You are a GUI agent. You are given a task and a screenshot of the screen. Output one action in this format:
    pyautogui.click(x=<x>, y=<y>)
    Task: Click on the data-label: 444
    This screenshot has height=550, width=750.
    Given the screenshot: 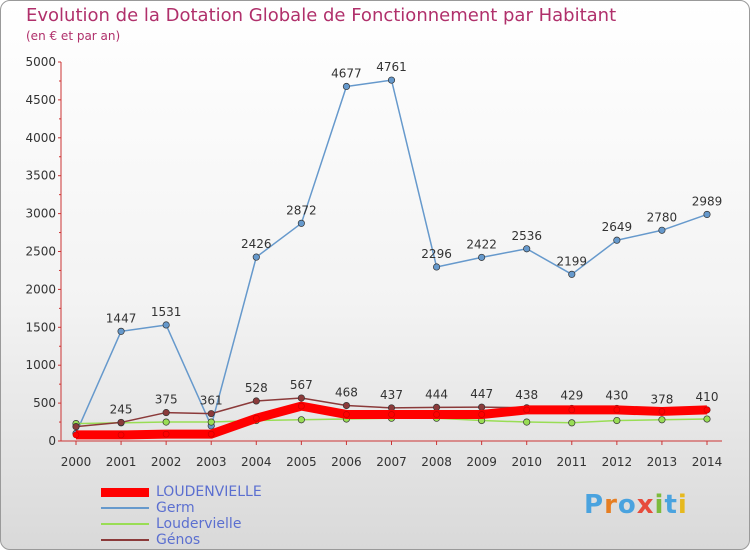 What is the action you would take?
    pyautogui.click(x=436, y=394)
    